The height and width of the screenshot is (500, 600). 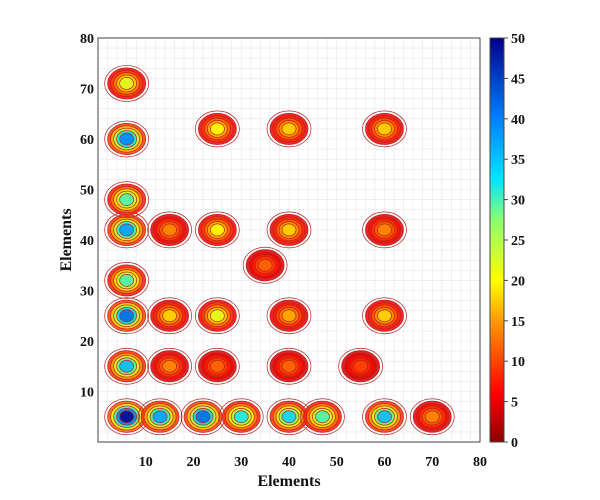 I want to click on x-tick-label: 80, so click(x=480, y=462).